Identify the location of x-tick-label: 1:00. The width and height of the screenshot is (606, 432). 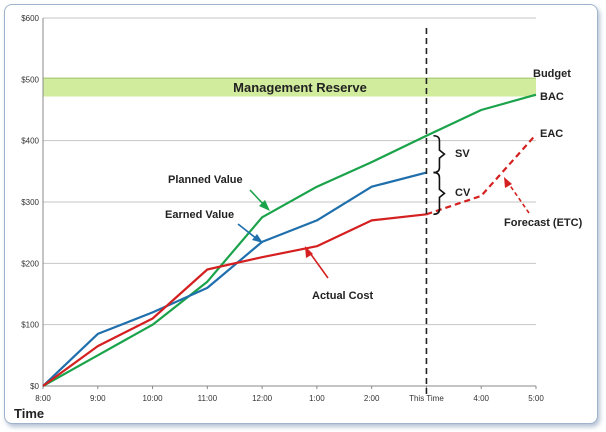
(317, 398).